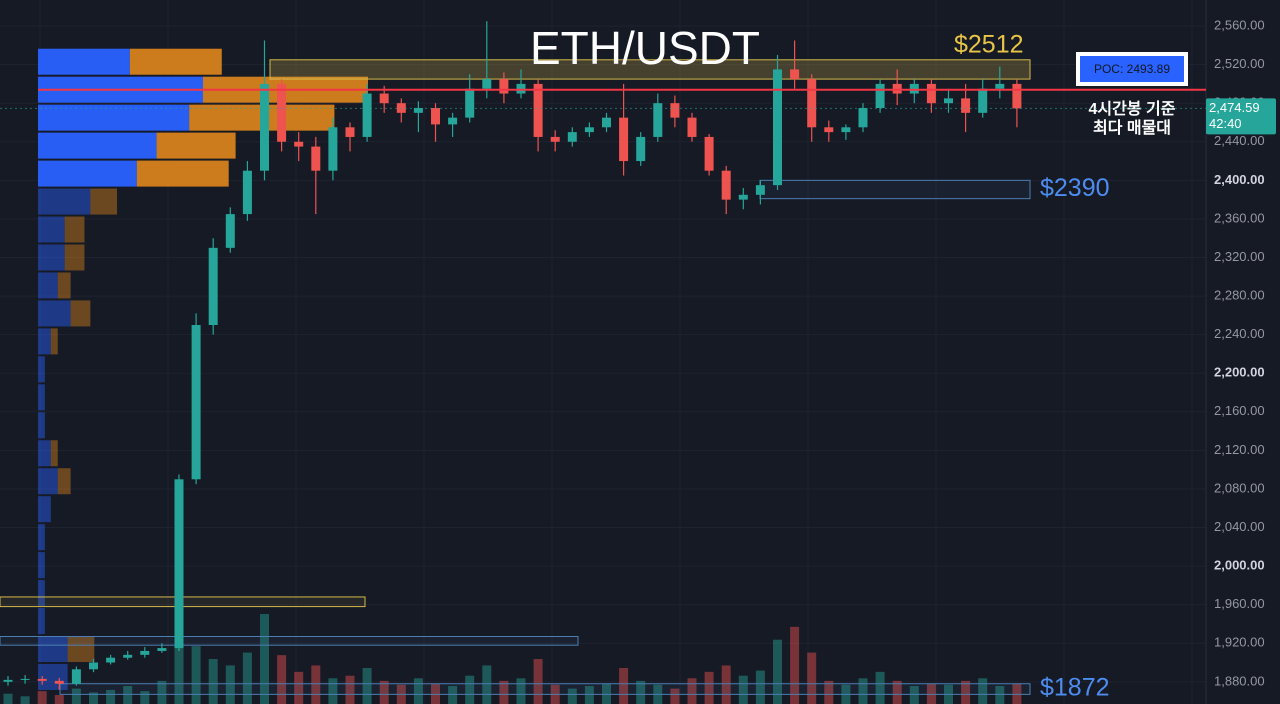 Image resolution: width=1280 pixels, height=704 pixels. What do you see at coordinates (1075, 688) in the screenshot?
I see `zone-label: $1872` at bounding box center [1075, 688].